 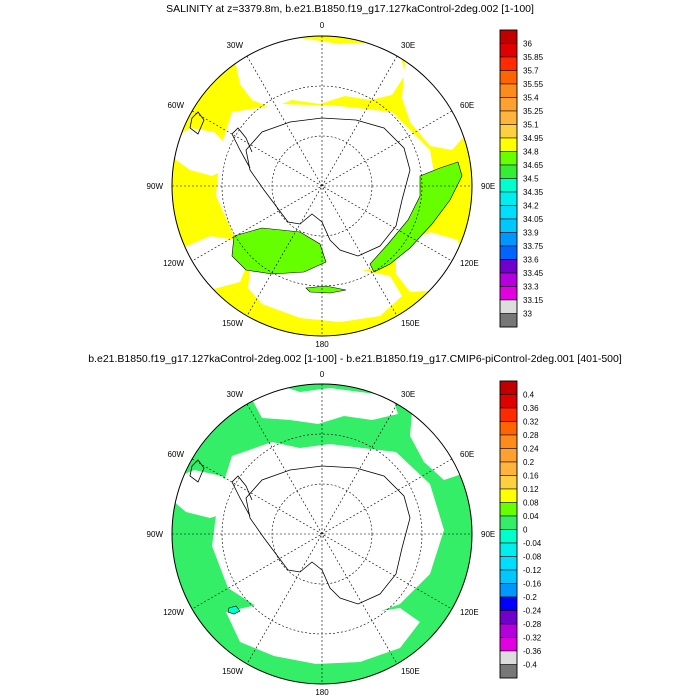 What do you see at coordinates (322, 344) in the screenshot?
I see `panel-1-lon-label: 180` at bounding box center [322, 344].